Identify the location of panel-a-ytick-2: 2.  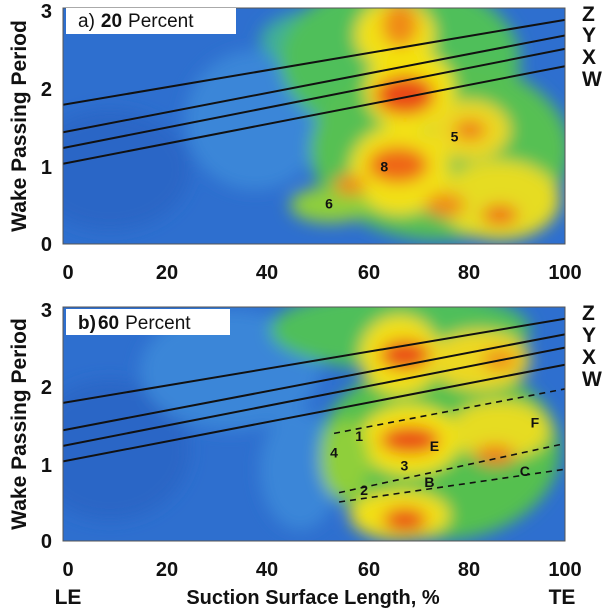
(46, 90).